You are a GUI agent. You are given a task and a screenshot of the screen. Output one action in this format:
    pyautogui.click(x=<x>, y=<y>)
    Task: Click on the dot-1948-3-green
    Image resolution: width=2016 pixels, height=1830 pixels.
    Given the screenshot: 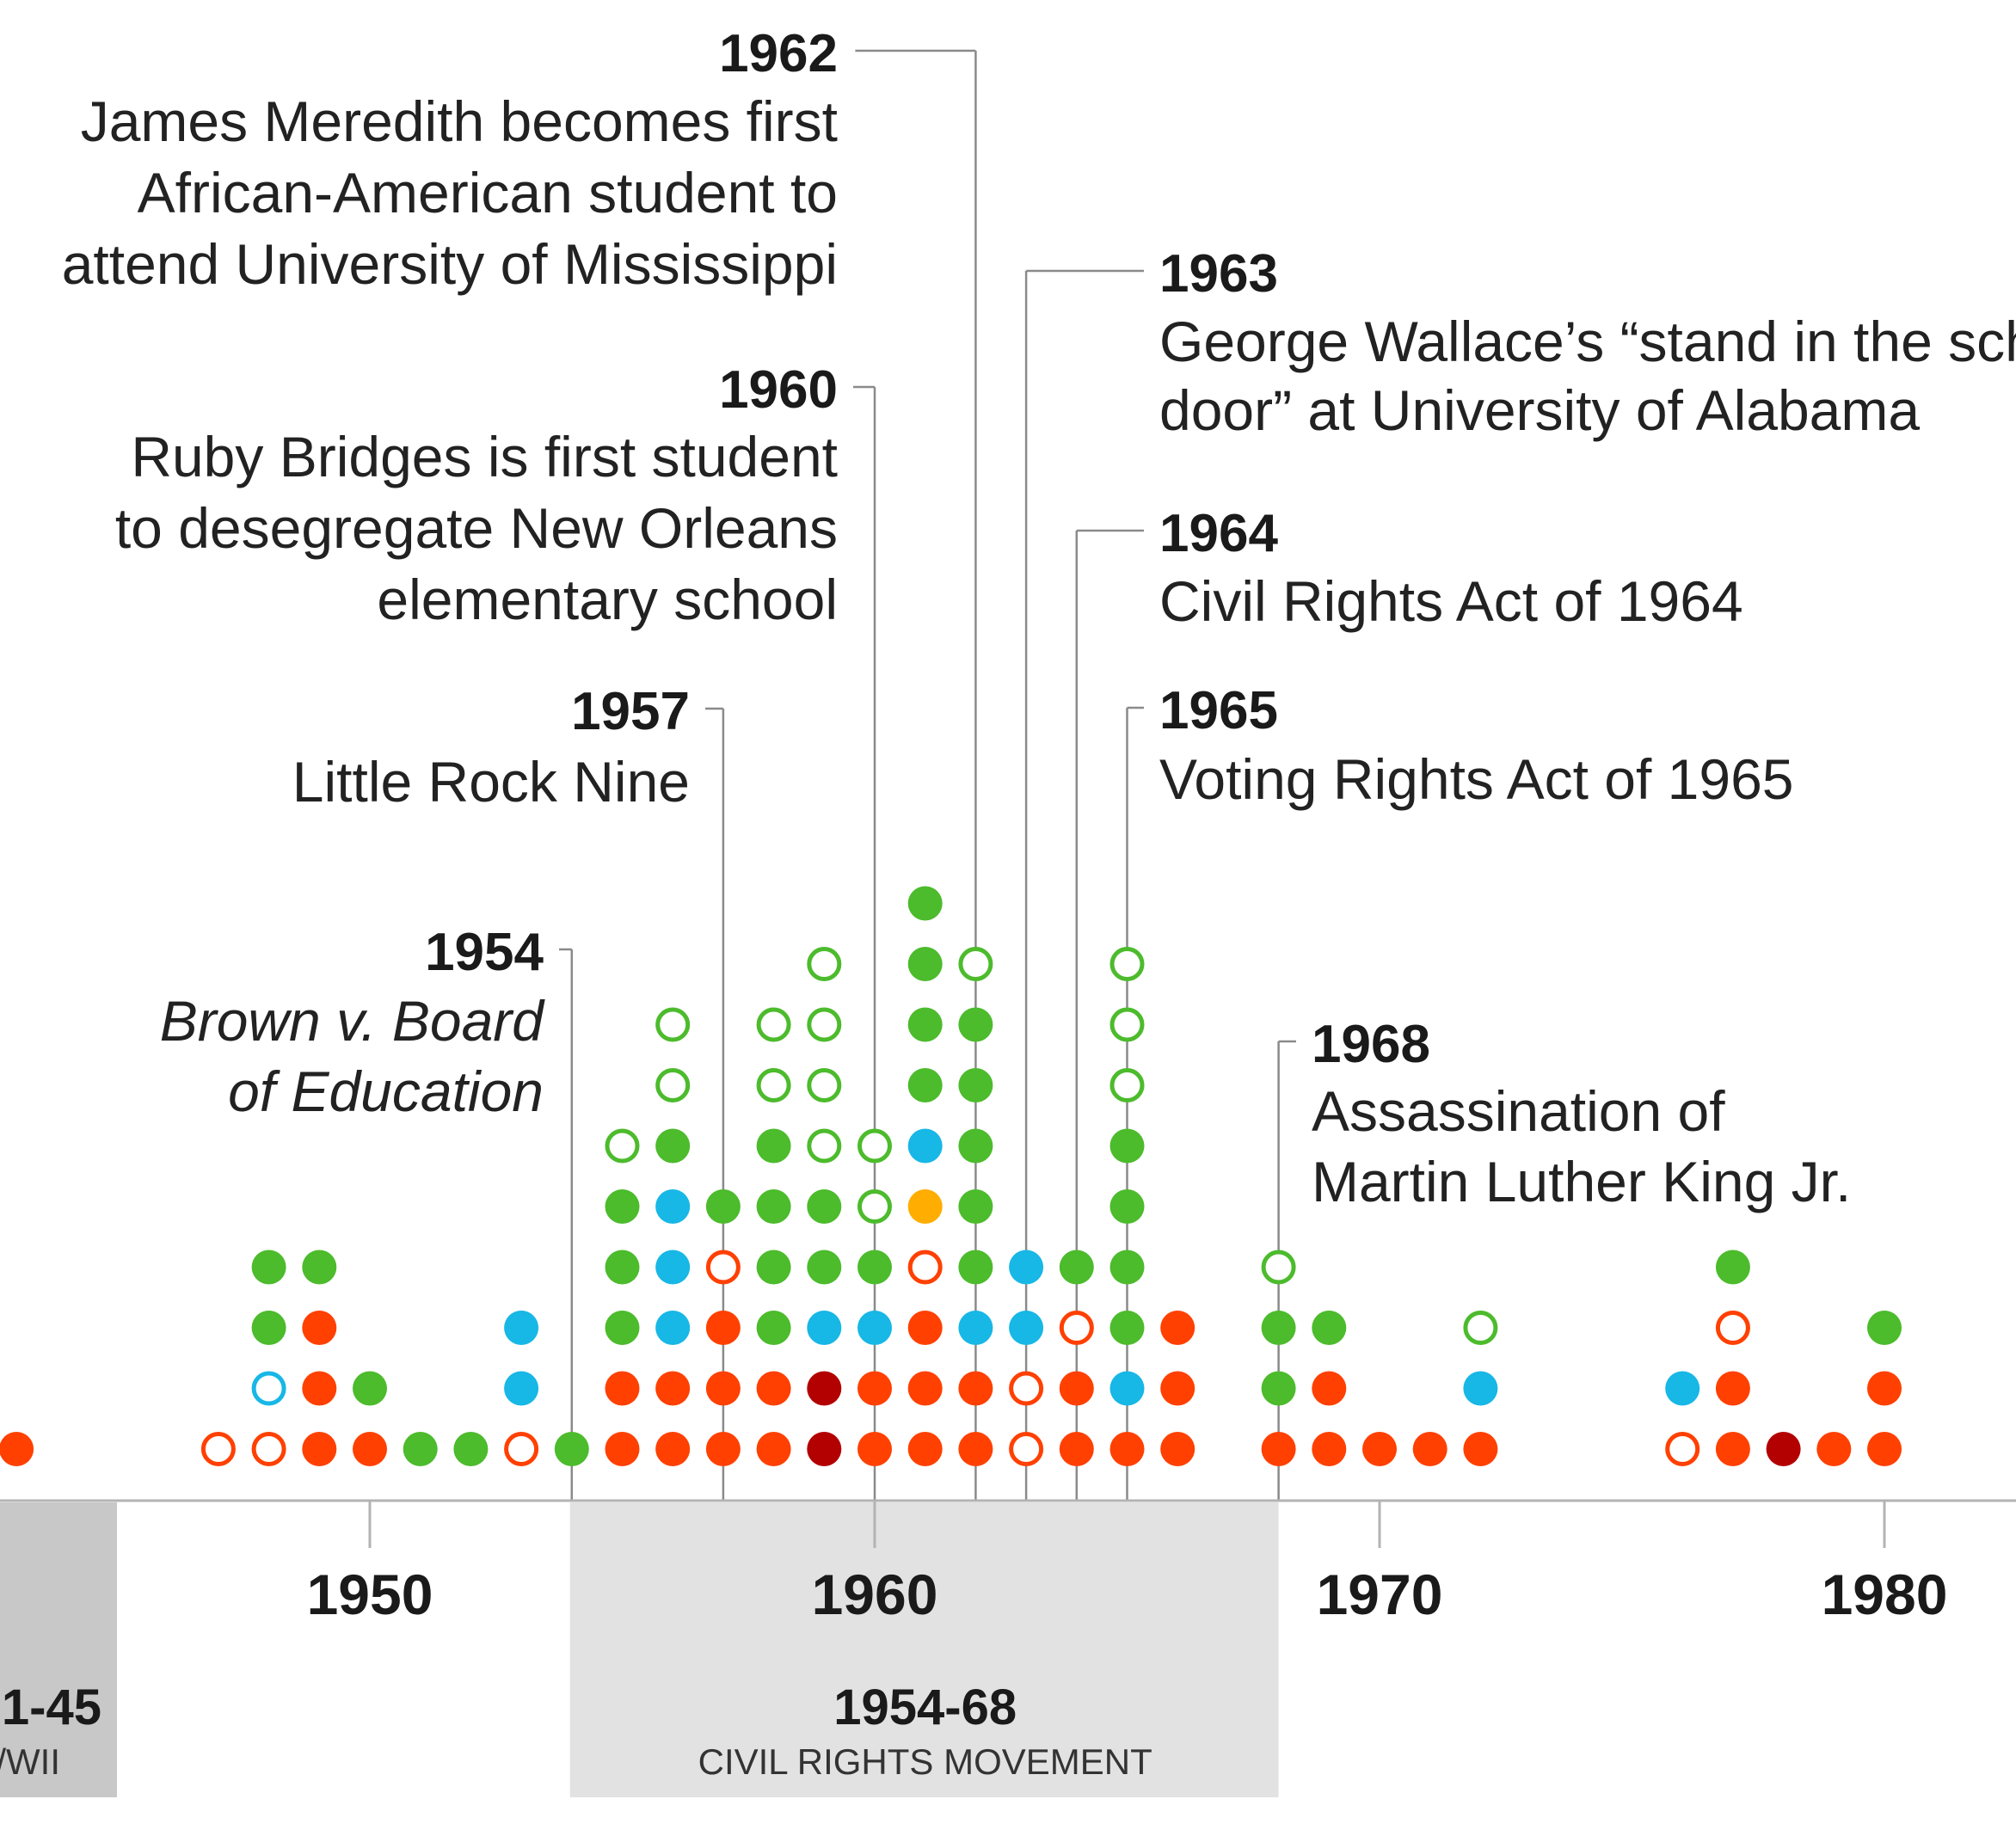 What is the action you would take?
    pyautogui.click(x=269, y=1267)
    